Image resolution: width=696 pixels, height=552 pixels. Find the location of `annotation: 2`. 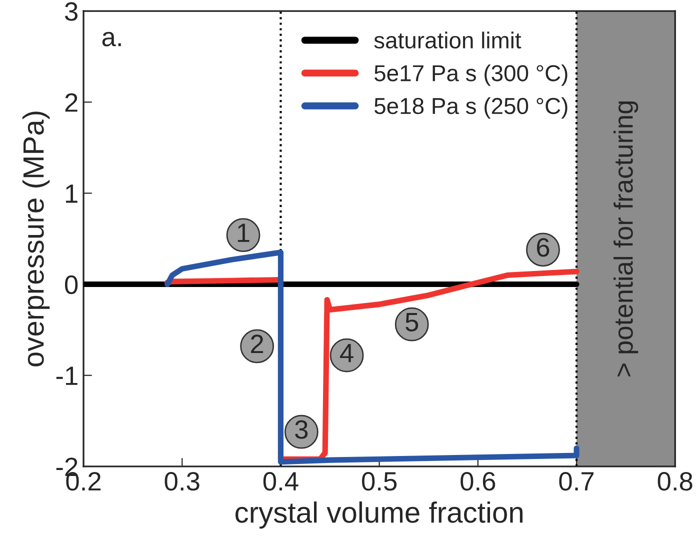

annotation: 2 is located at coordinates (257, 344).